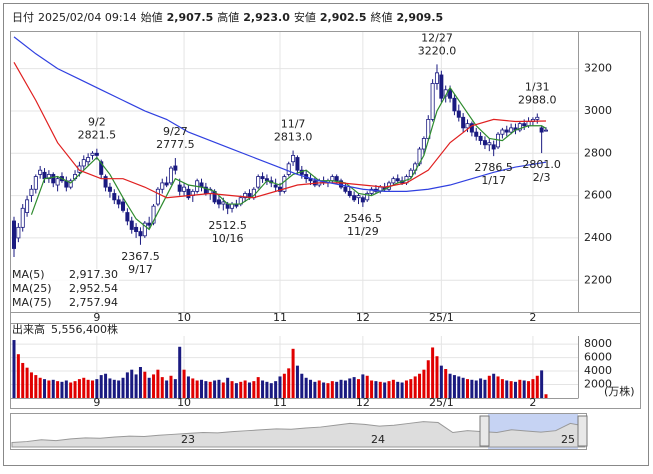 The width and height of the screenshot is (653, 474). Describe the element at coordinates (619, 391) in the screenshot. I see `volume-unit: (万株)` at that location.